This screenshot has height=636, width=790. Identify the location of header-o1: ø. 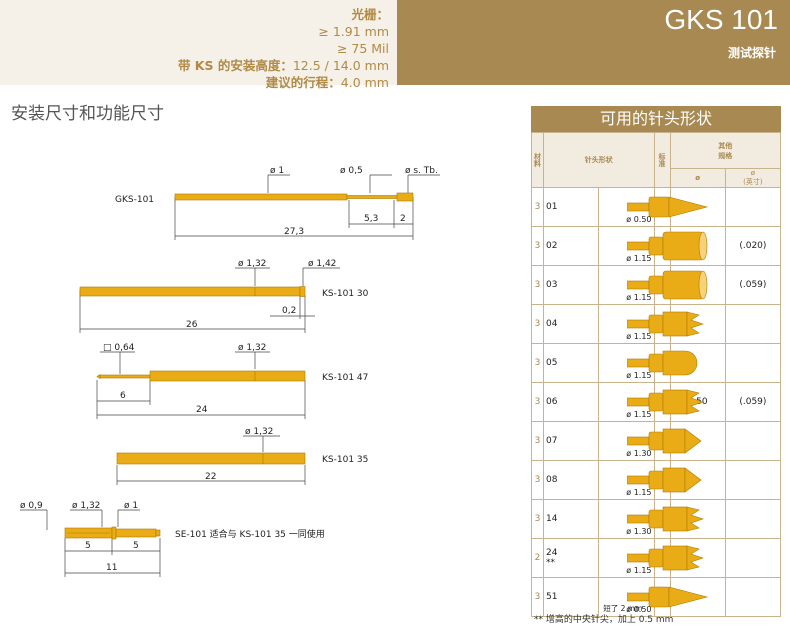
(697, 178).